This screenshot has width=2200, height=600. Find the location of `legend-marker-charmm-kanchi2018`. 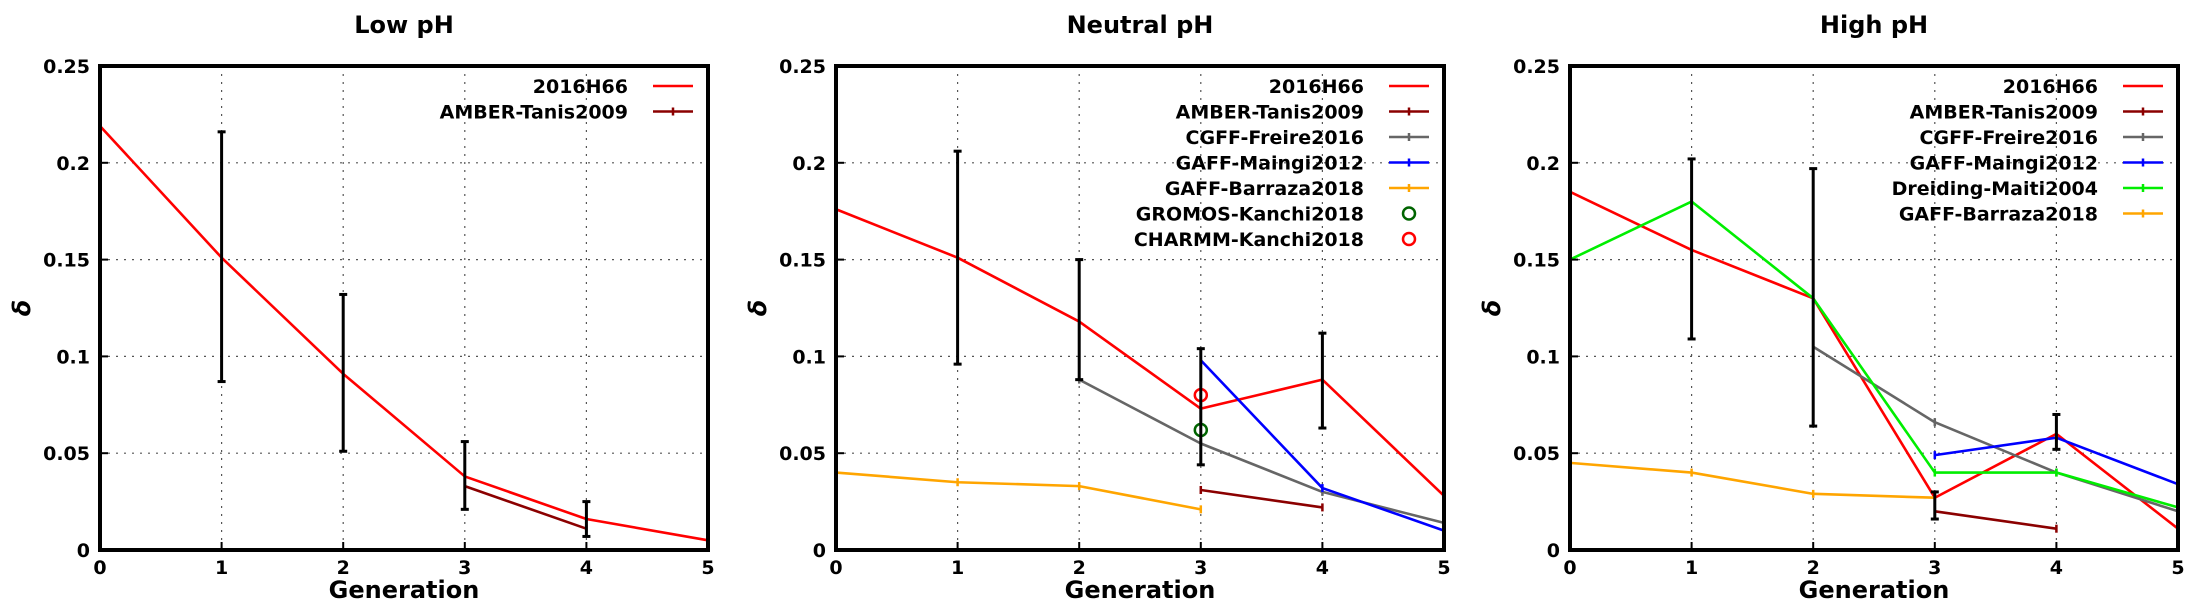

legend-marker-charmm-kanchi2018 is located at coordinates (1409, 239).